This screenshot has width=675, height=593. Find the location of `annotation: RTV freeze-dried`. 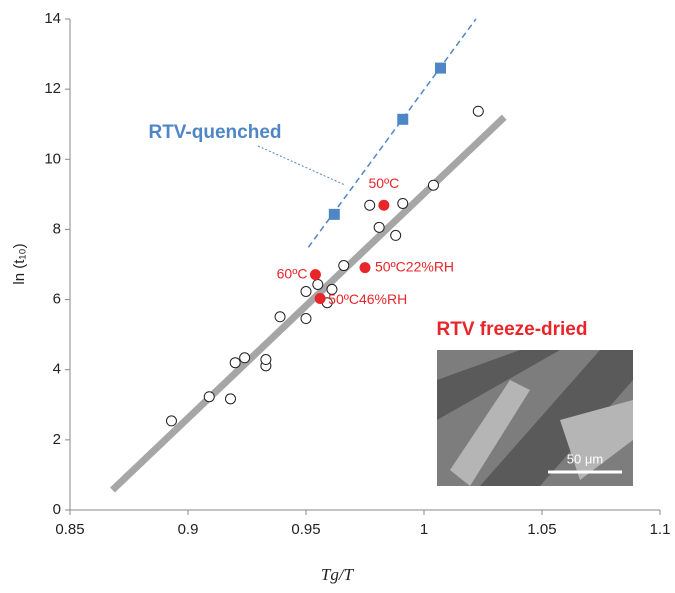

annotation: RTV freeze-dried is located at coordinates (512, 329).